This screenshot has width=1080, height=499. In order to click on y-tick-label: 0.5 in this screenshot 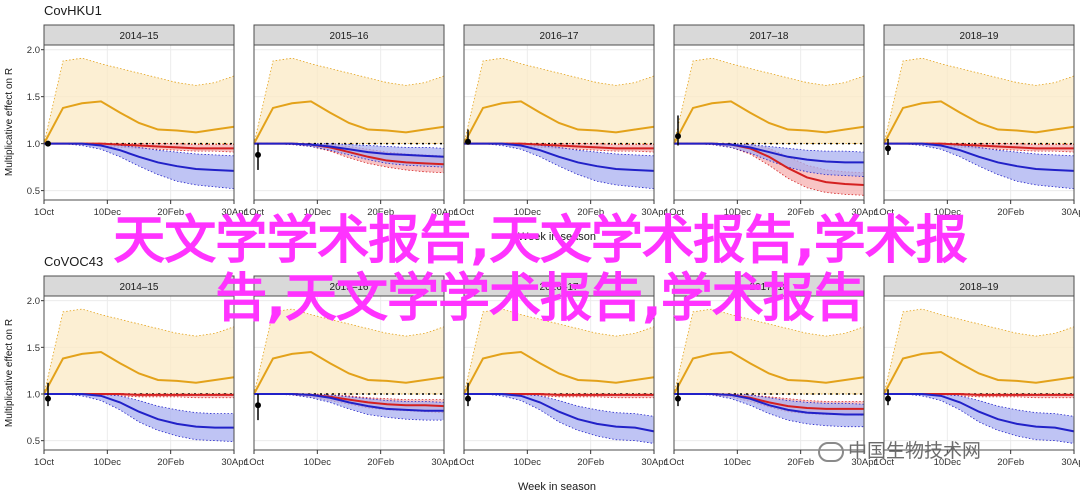, I will do `click(33, 191)`.